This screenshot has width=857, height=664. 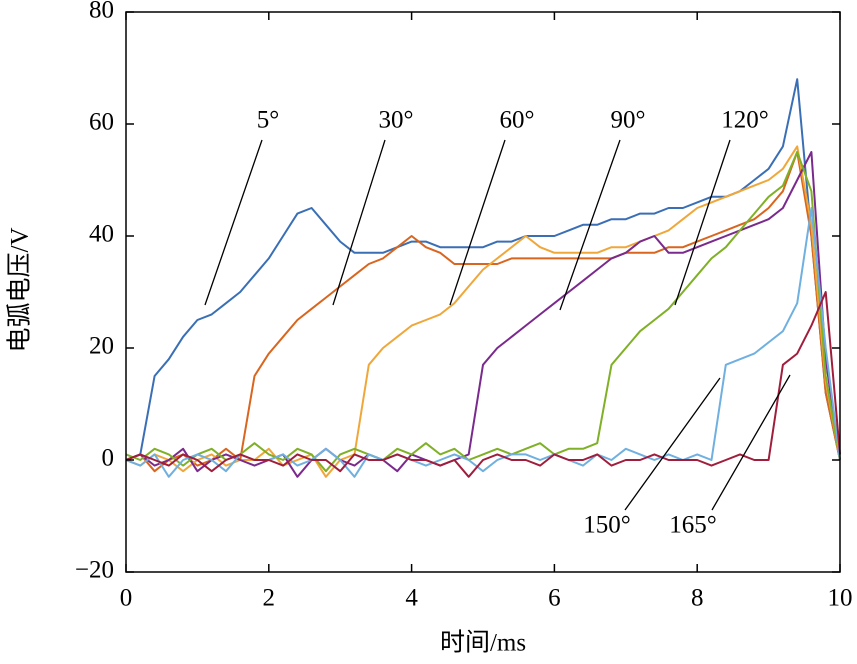 What do you see at coordinates (268, 120) in the screenshot?
I see `series-label: 5°` at bounding box center [268, 120].